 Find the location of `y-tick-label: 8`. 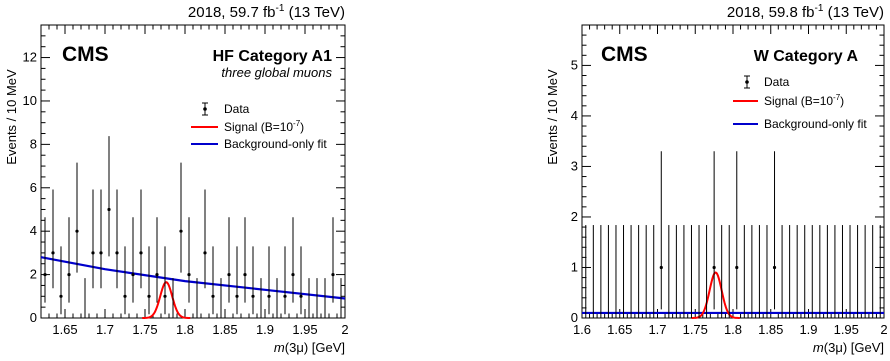

y-tick-label: 8 is located at coordinates (33, 143).